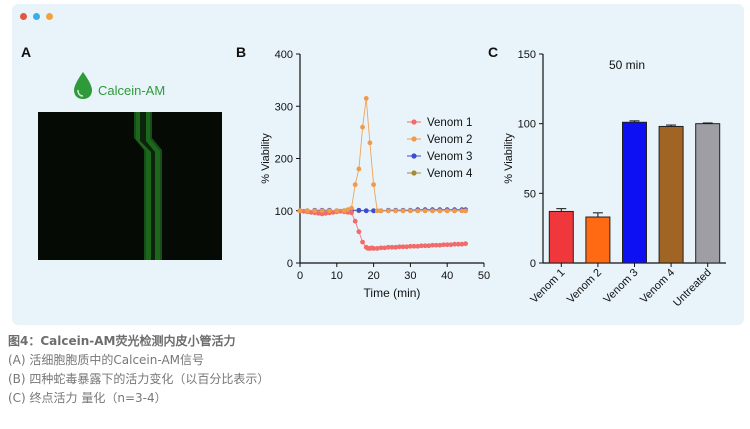 The height and width of the screenshot is (429, 750). Describe the element at coordinates (382, 229) in the screenshot. I see `series-line` at that location.